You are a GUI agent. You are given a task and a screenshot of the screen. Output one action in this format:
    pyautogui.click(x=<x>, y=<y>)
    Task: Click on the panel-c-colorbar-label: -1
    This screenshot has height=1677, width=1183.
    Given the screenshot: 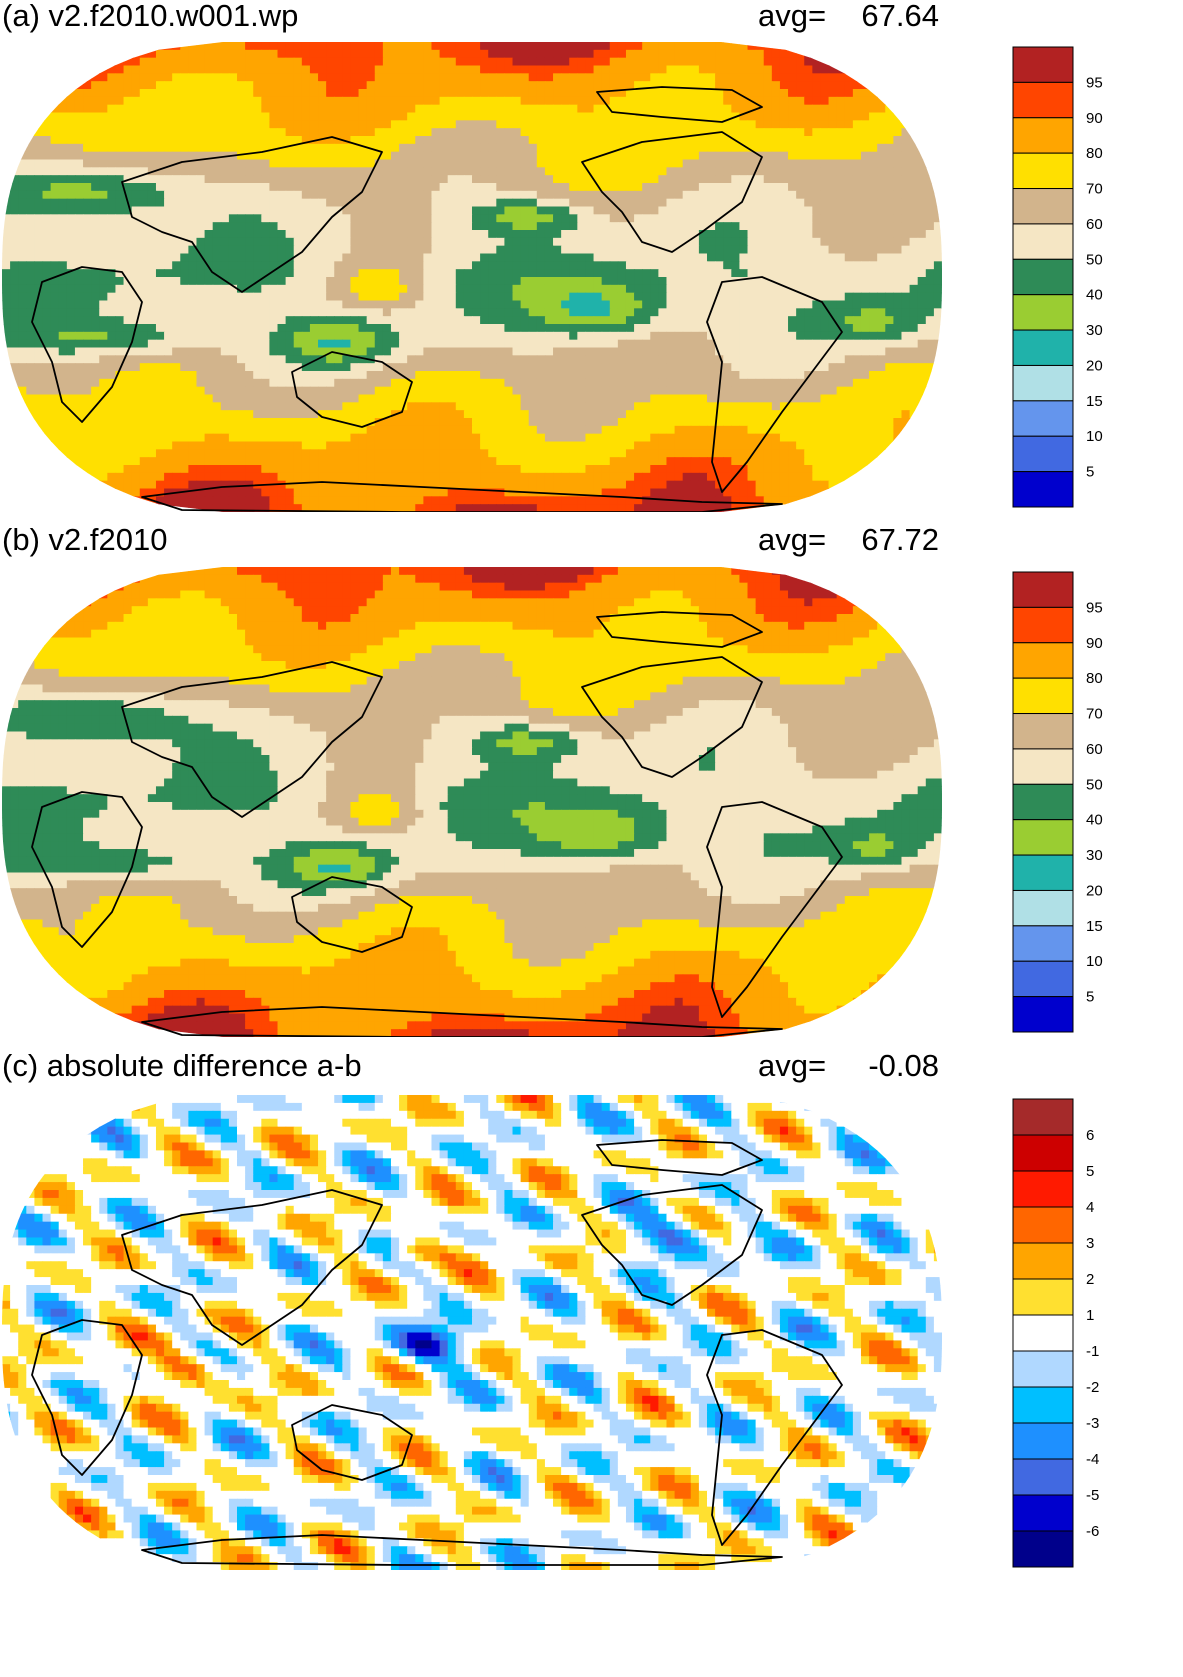 What is the action you would take?
    pyautogui.click(x=1092, y=1351)
    